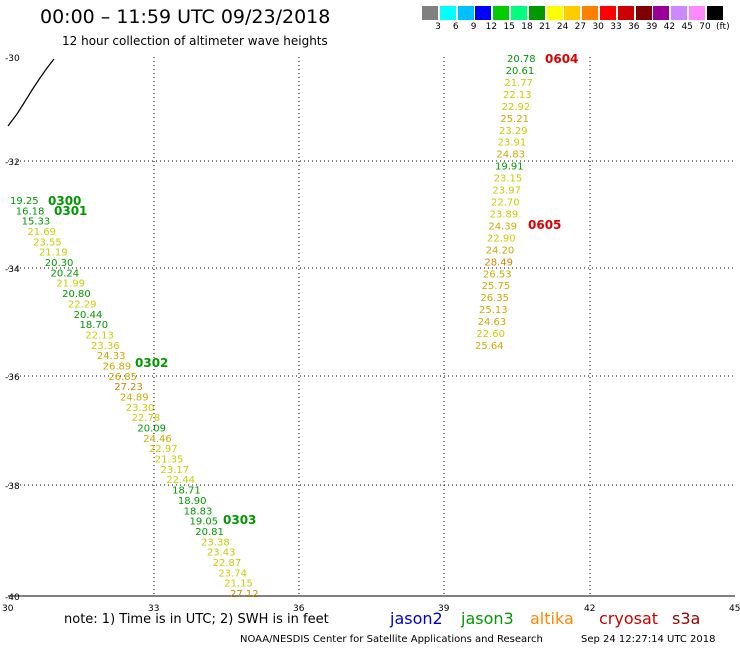 This screenshot has height=650, width=740. Describe the element at coordinates (185, 17) in the screenshot. I see `page-title: 00:00 – 11:59 UTC 09/23/2018` at that location.